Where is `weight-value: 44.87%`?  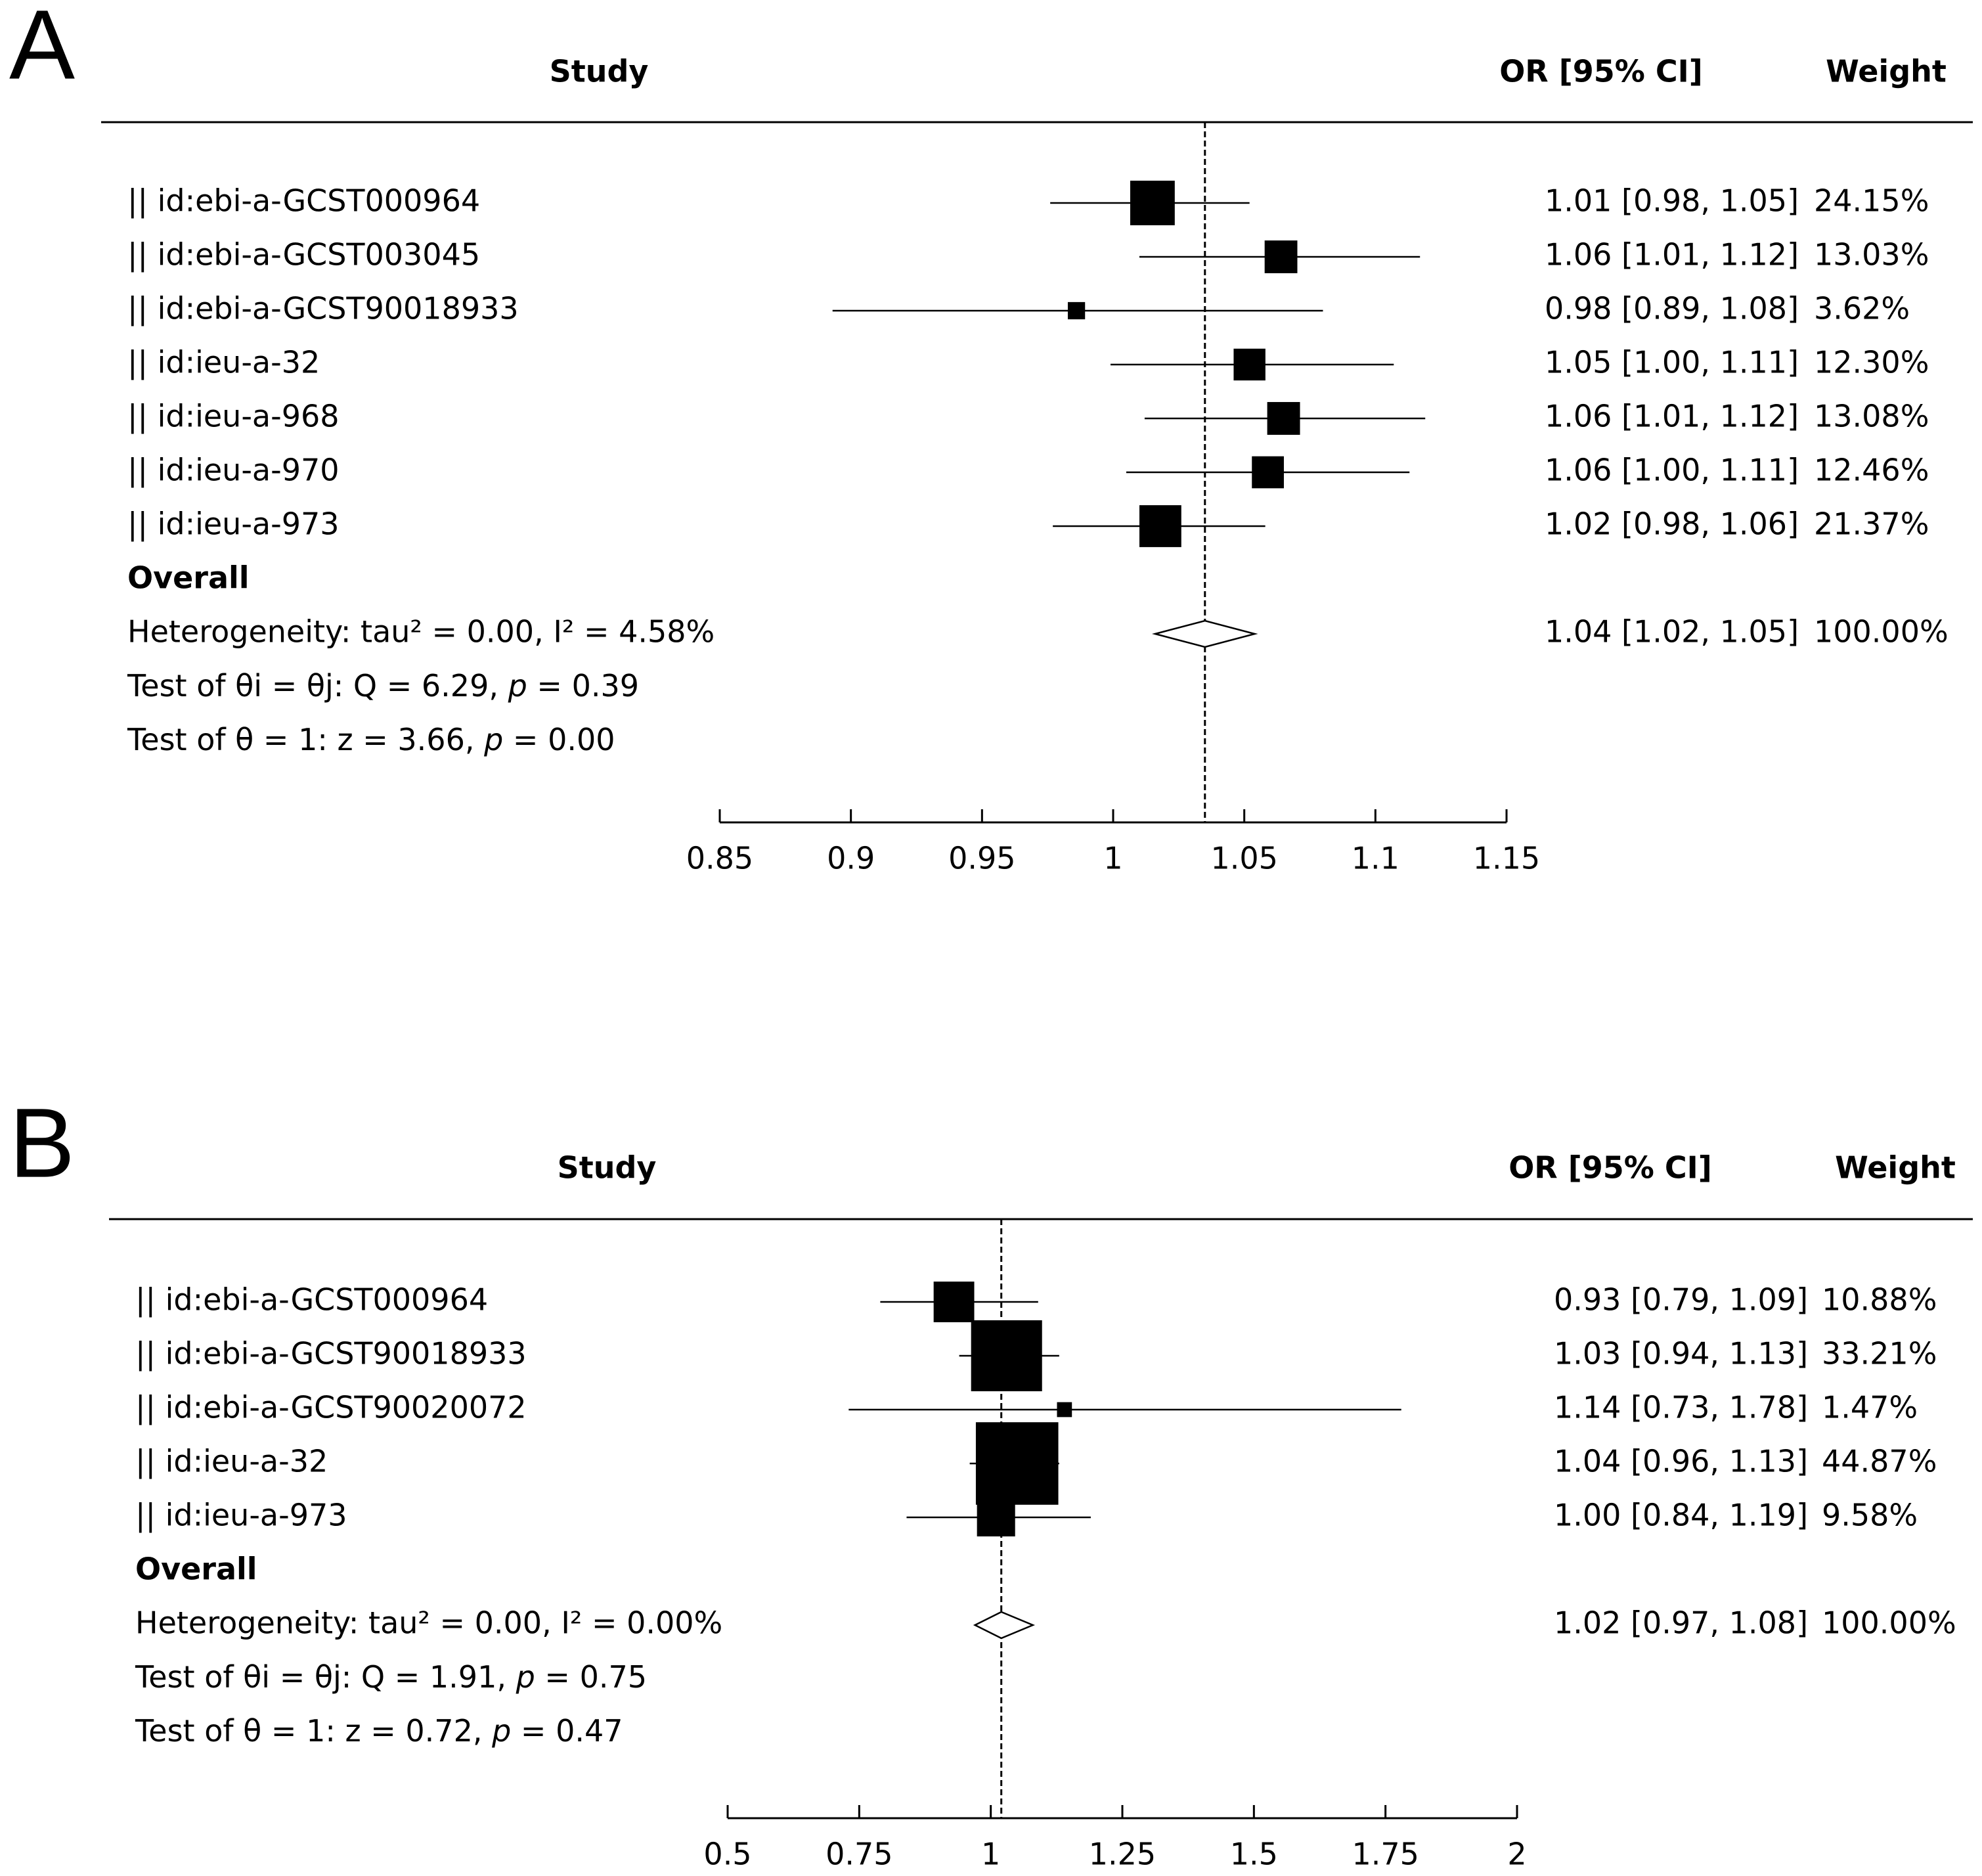 weight-value: 44.87% is located at coordinates (1879, 1461).